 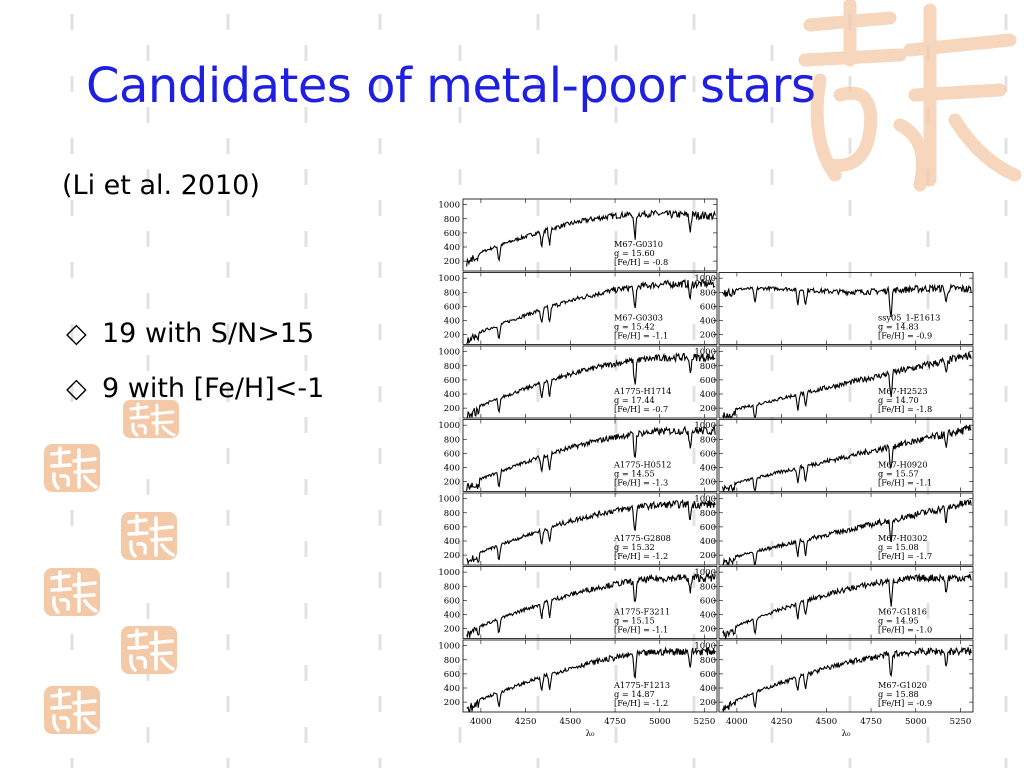 What do you see at coordinates (451, 86) in the screenshot?
I see `slide-title: Candidates of metal-poor stars` at bounding box center [451, 86].